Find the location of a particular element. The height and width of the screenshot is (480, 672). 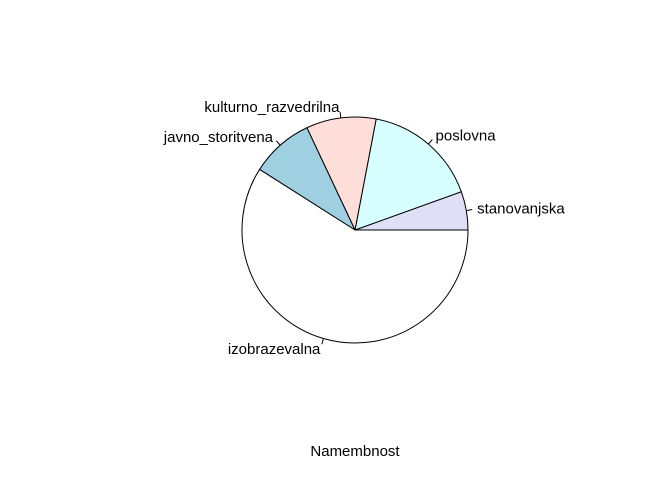

x-axis-label: Namembnost is located at coordinates (355, 451).